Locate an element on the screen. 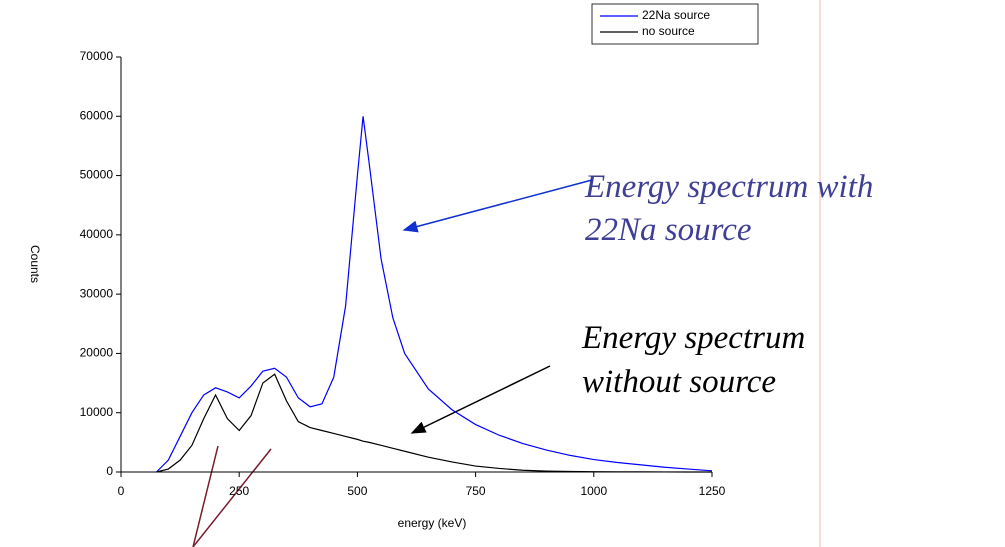  y-tick-label: 10000 is located at coordinates (97, 412).